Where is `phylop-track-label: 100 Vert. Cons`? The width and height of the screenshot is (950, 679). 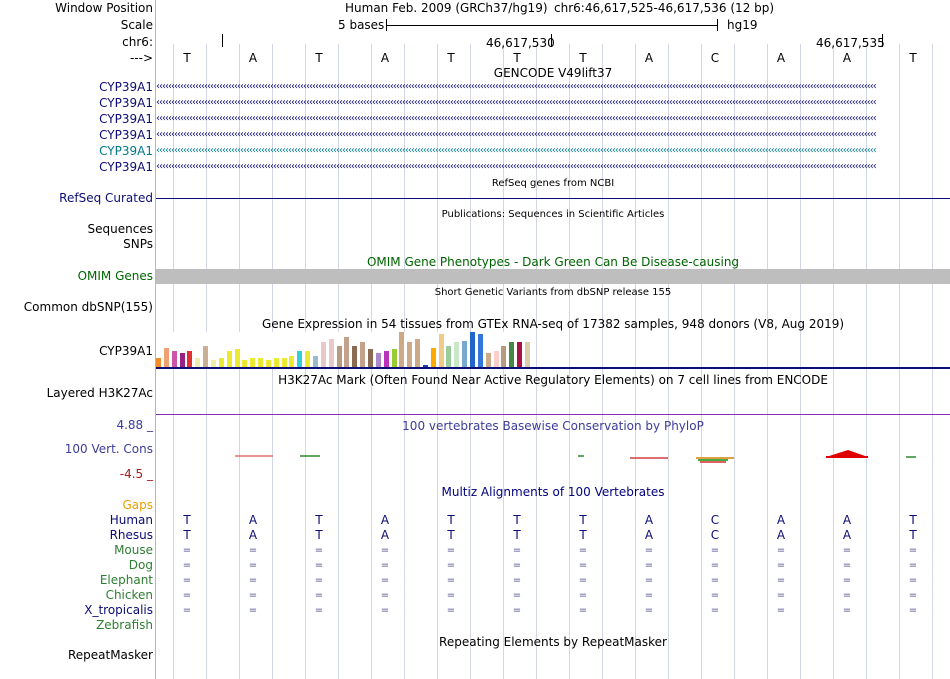
phylop-track-label: 100 Vert. Cons is located at coordinates (108, 449).